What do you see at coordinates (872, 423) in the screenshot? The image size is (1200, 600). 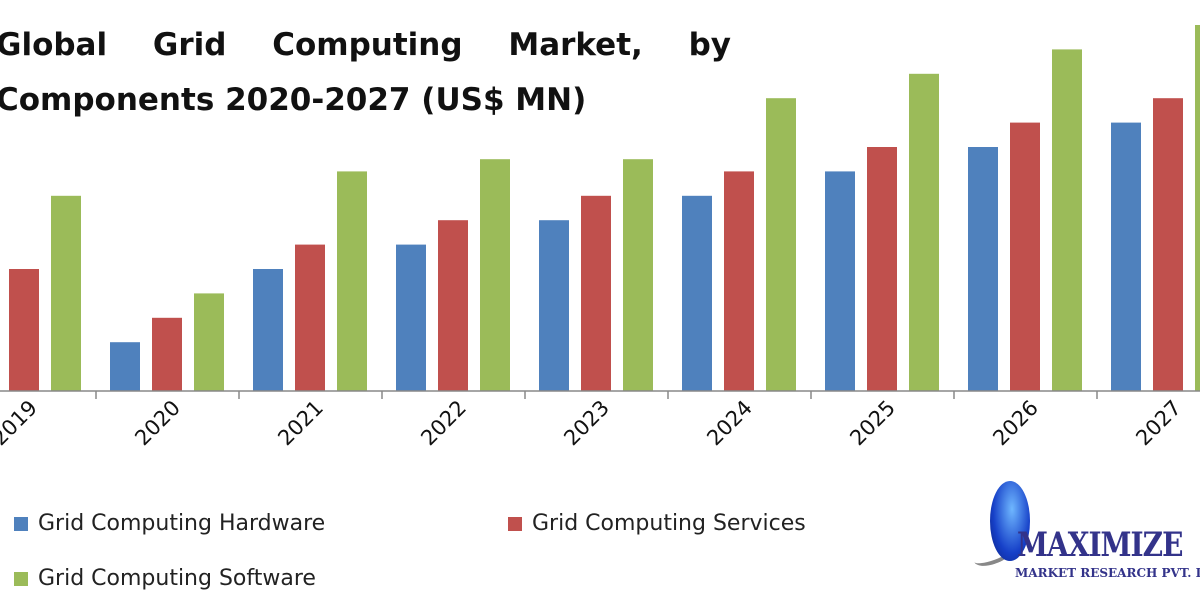 I see `x-tick-label: 2025` at bounding box center [872, 423].